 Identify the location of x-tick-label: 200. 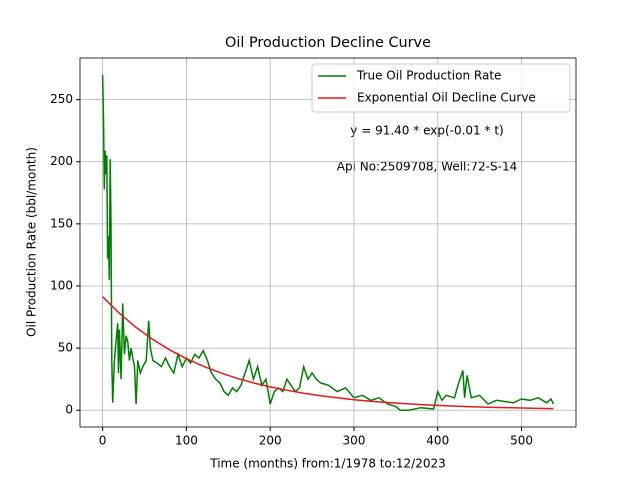
(270, 441).